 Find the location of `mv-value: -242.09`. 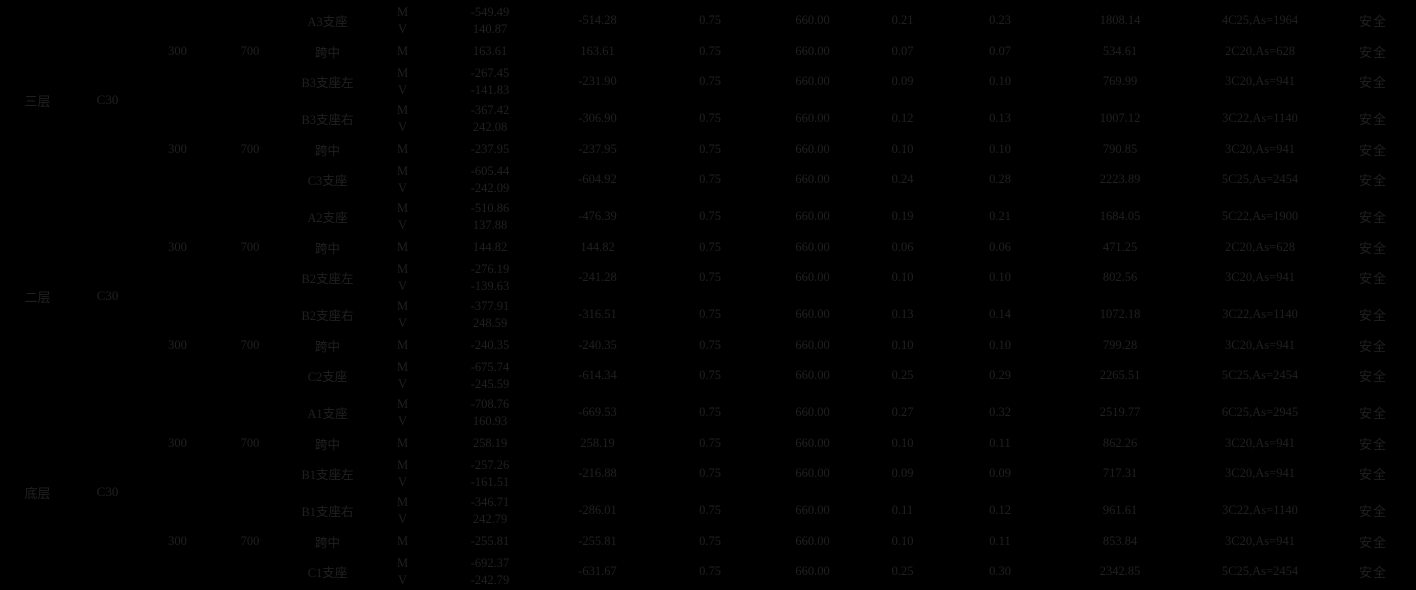

mv-value: -242.09 is located at coordinates (490, 187).